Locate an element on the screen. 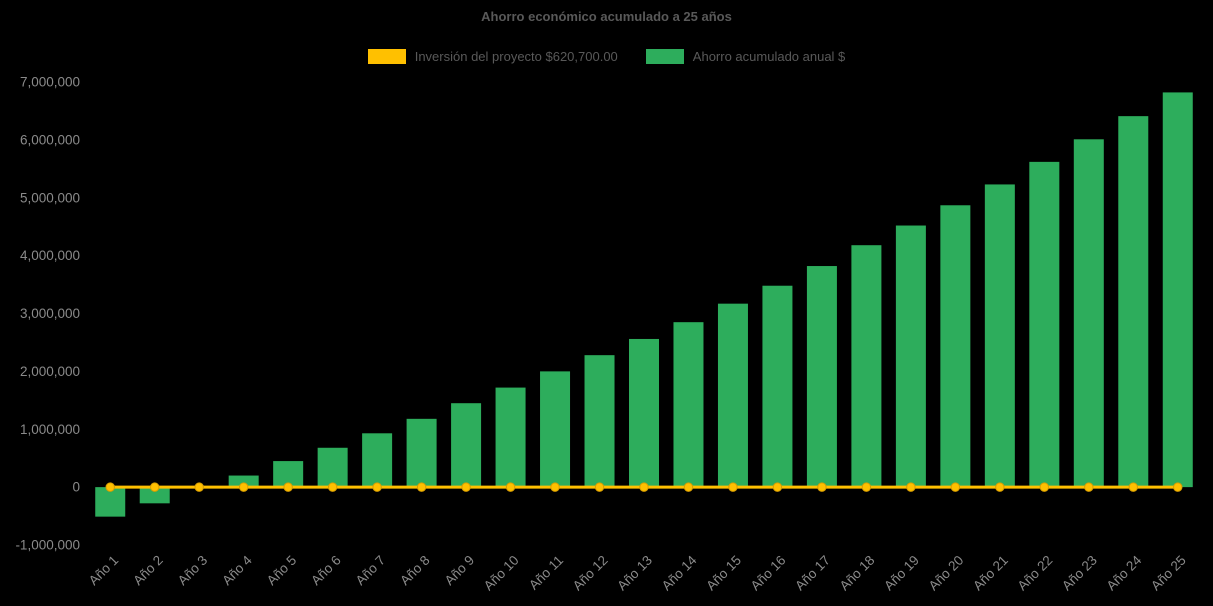 This screenshot has width=1213, height=606. x-tick-label: Año 9 is located at coordinates (460, 571).